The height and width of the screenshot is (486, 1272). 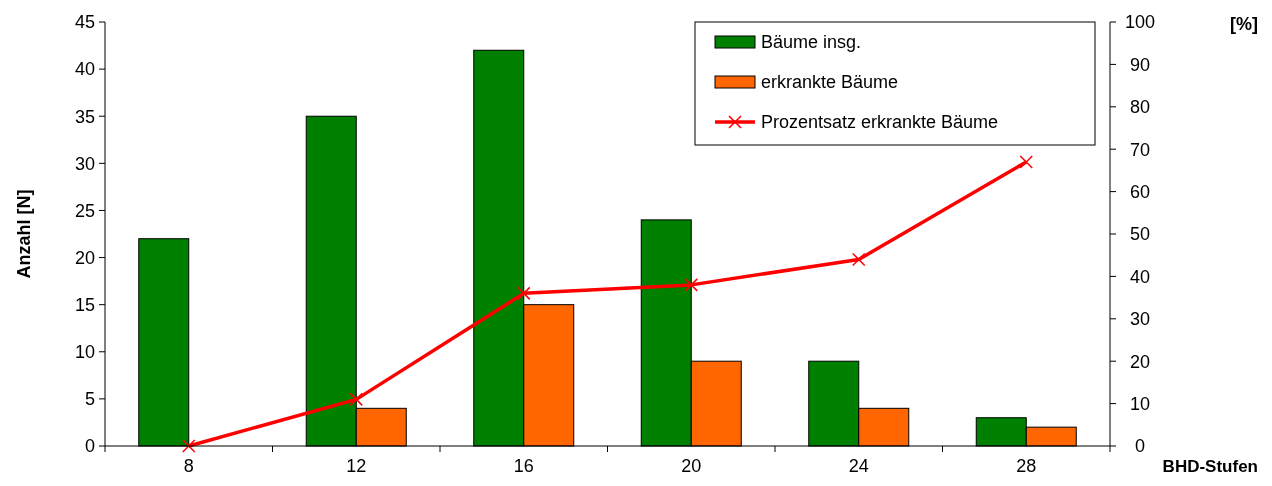 What do you see at coordinates (84, 304) in the screenshot?
I see `y-tick-label: 15` at bounding box center [84, 304].